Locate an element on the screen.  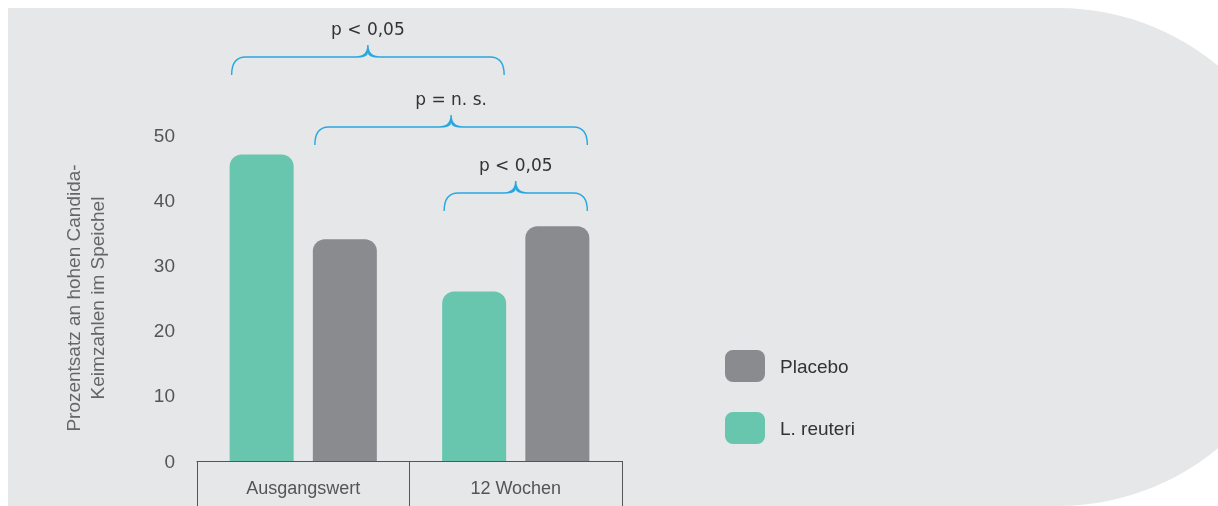
x-tick-label: 12 Wochen is located at coordinates (516, 488).